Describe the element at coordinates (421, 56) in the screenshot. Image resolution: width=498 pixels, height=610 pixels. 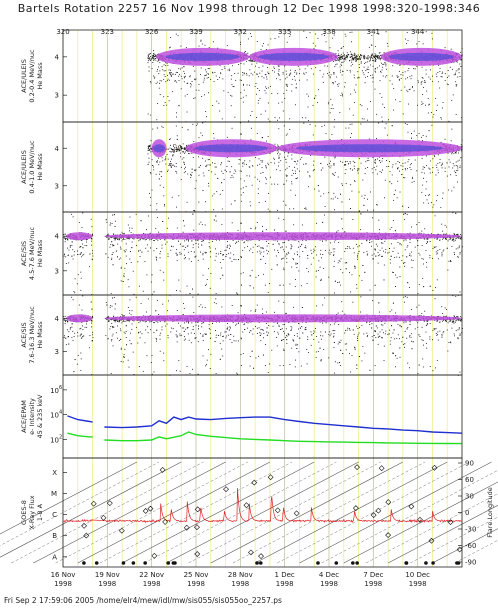
I see `density-core` at that location.